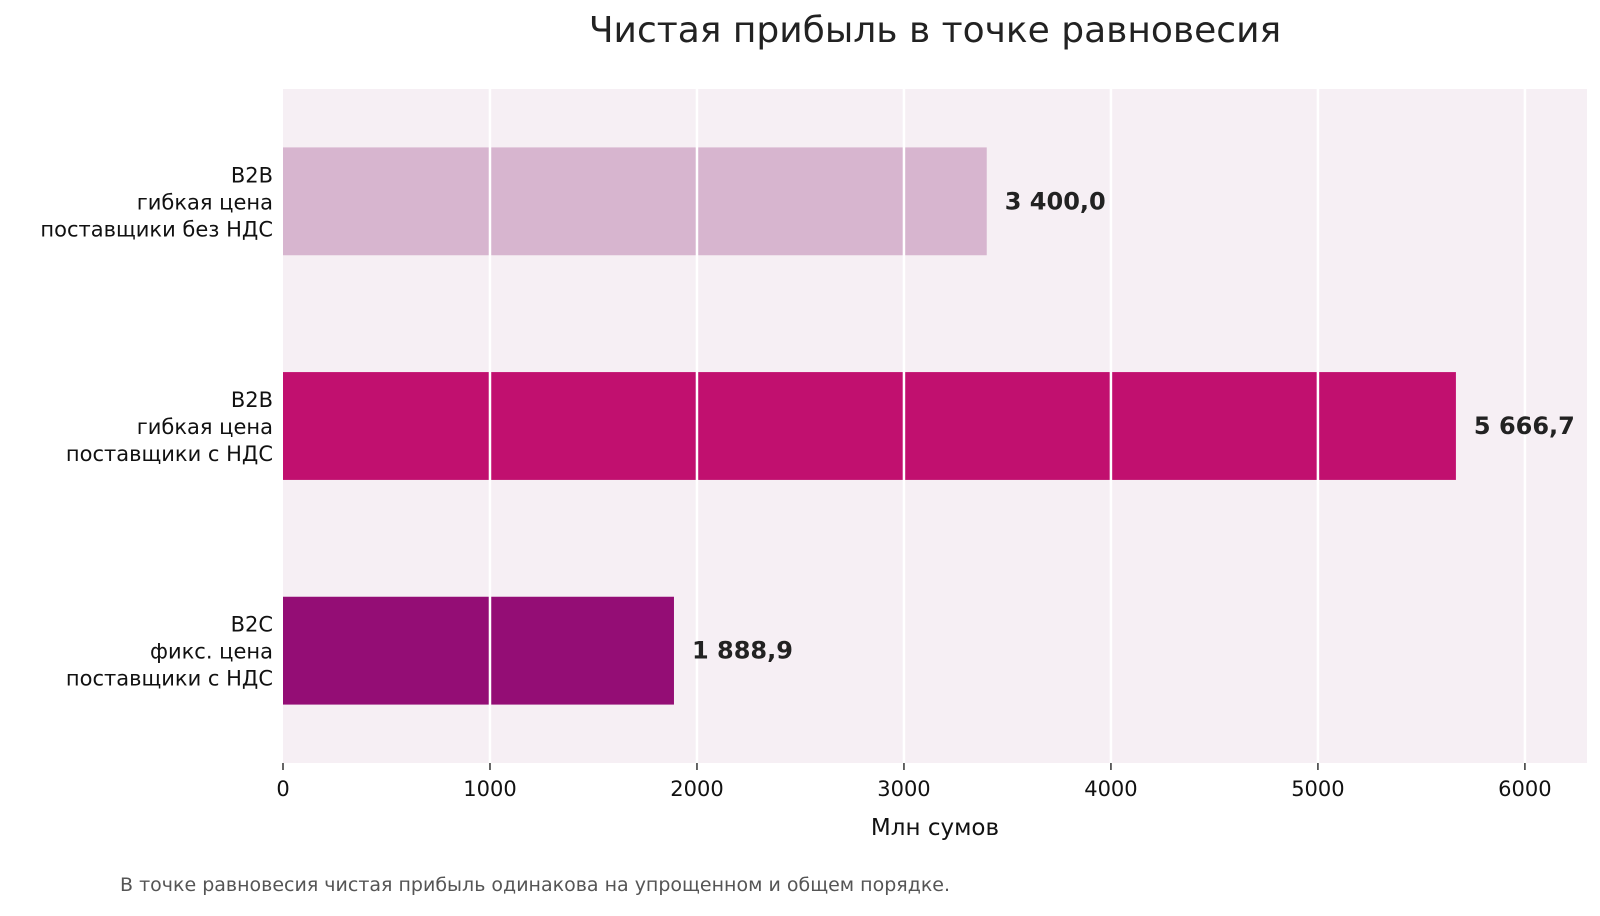  I want to click on category-label-line: фикс. цена, so click(211, 652).